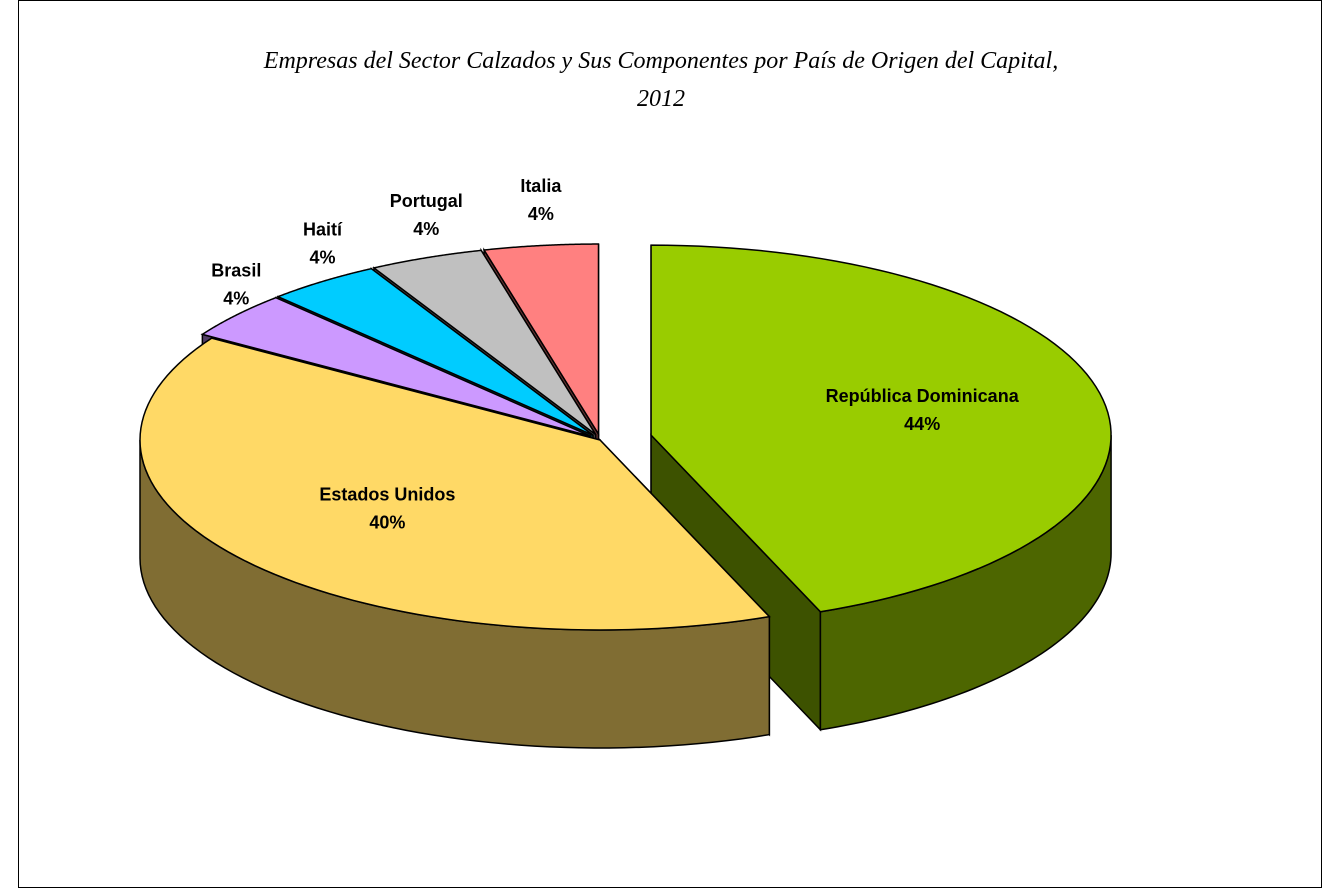 The image size is (1323, 888). What do you see at coordinates (387, 495) in the screenshot?
I see `category-label: Estados Unidos` at bounding box center [387, 495].